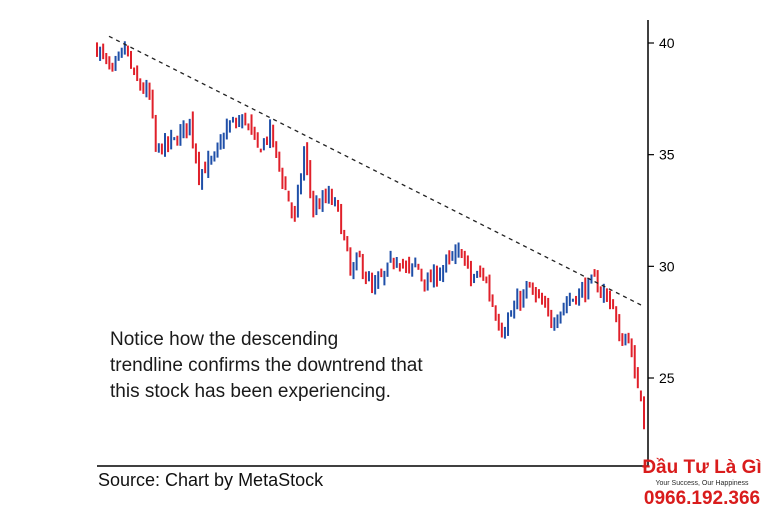 Image resolution: width=774 pixels, height=511 pixels. I want to click on y-tick-label: 40, so click(667, 43).